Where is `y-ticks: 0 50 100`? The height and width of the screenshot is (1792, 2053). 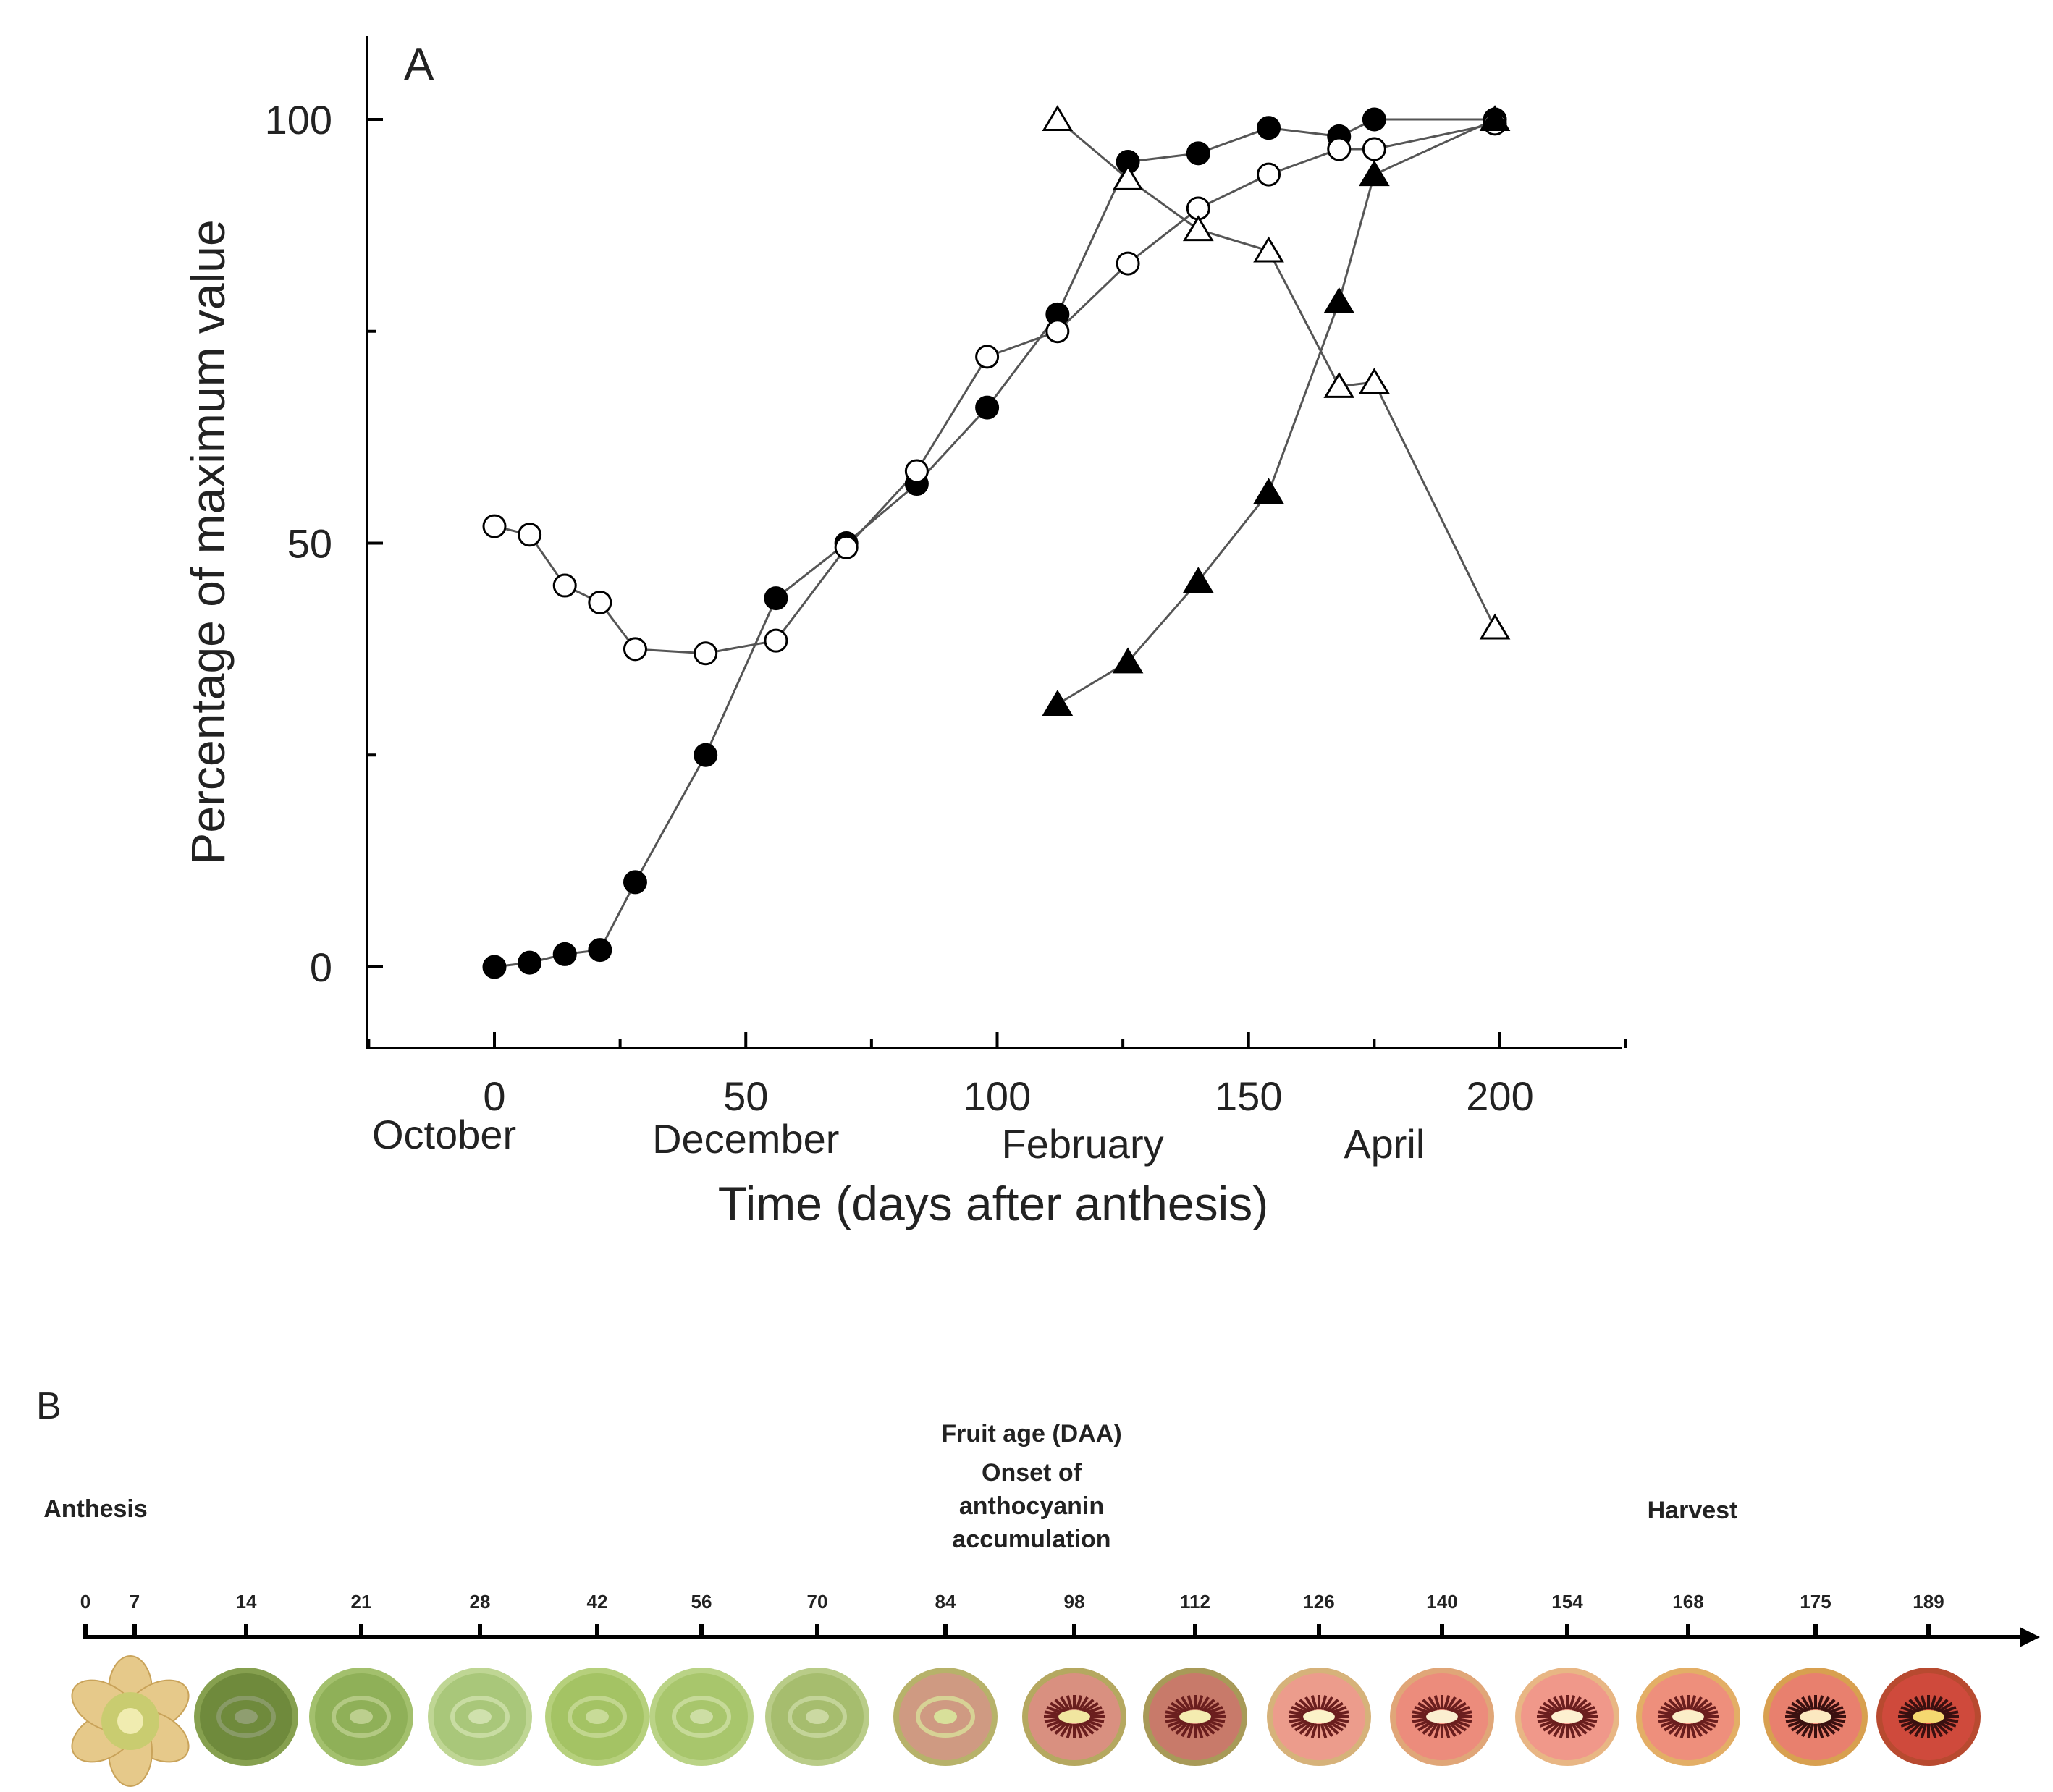 y-ticks: 0 50 100 is located at coordinates (324, 543).